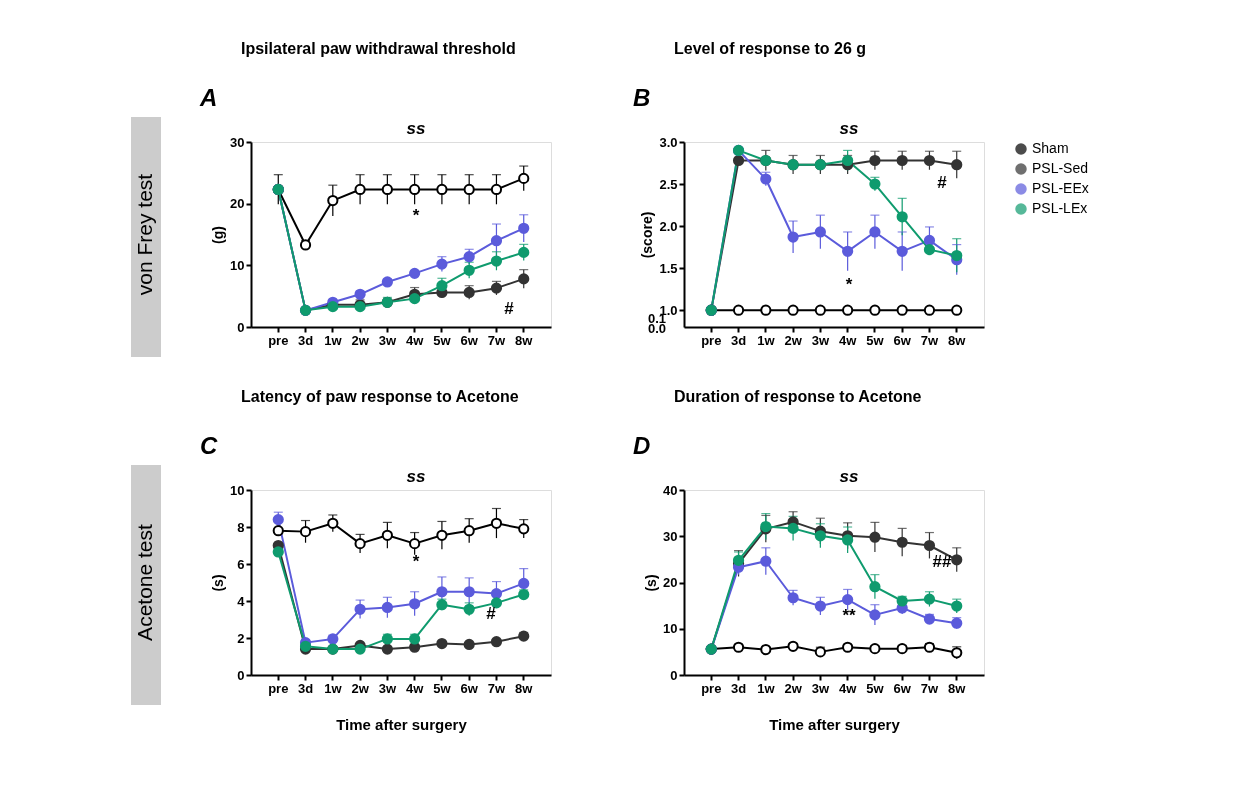  What do you see at coordinates (642, 445) in the screenshot?
I see `text: D` at bounding box center [642, 445].